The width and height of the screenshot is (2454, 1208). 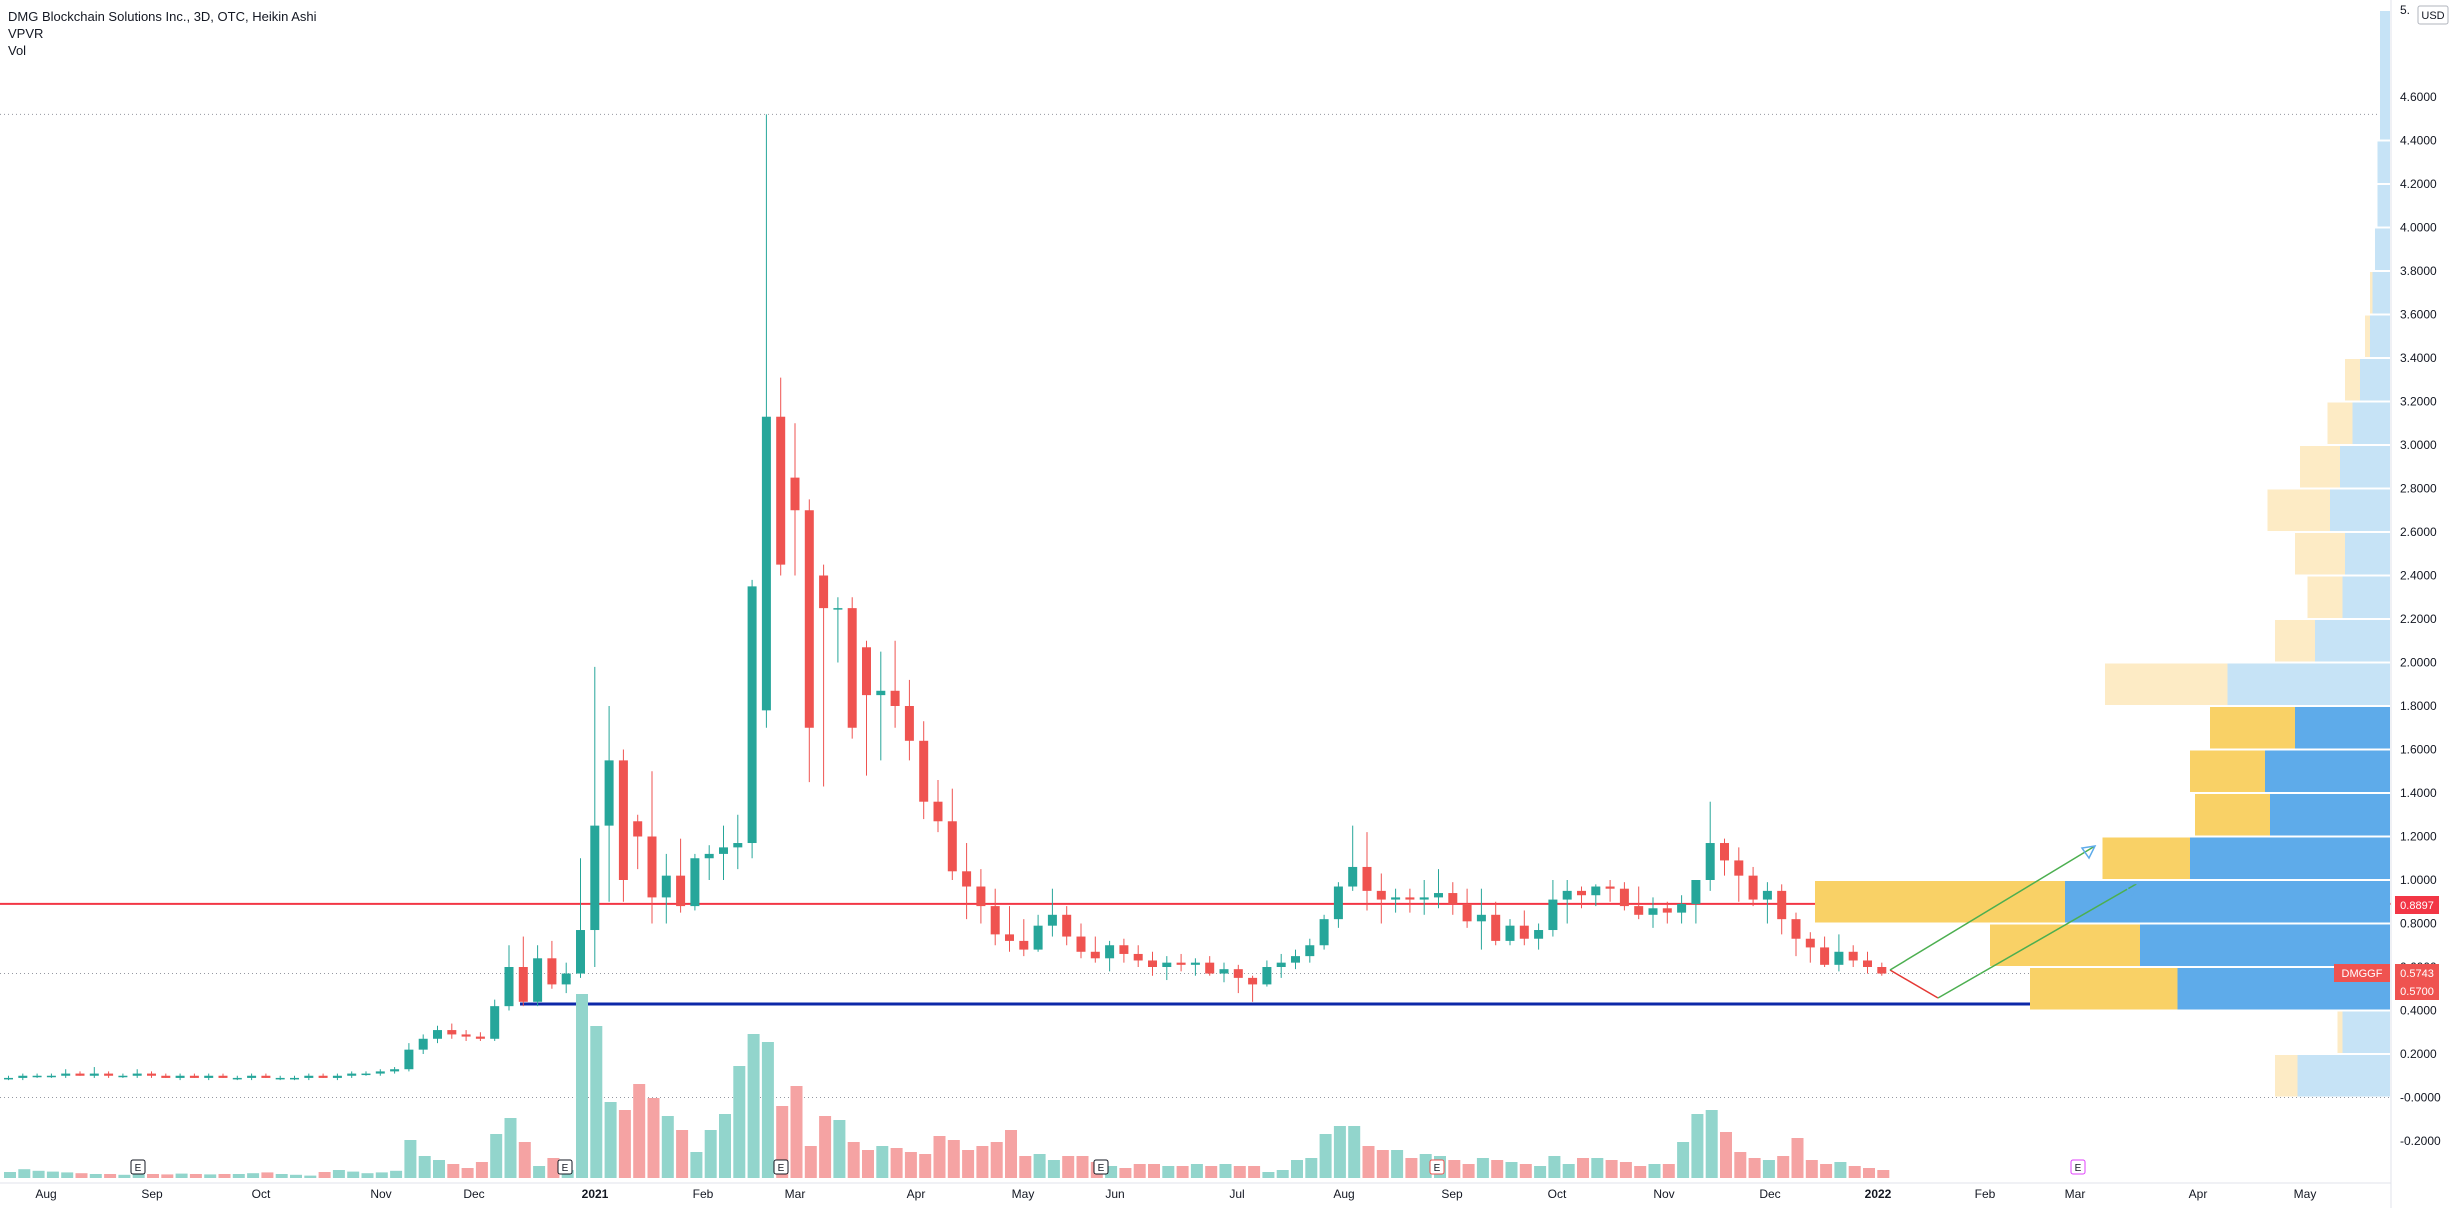 What do you see at coordinates (1769, 1194) in the screenshot?
I see `time-tick-label: Dec` at bounding box center [1769, 1194].